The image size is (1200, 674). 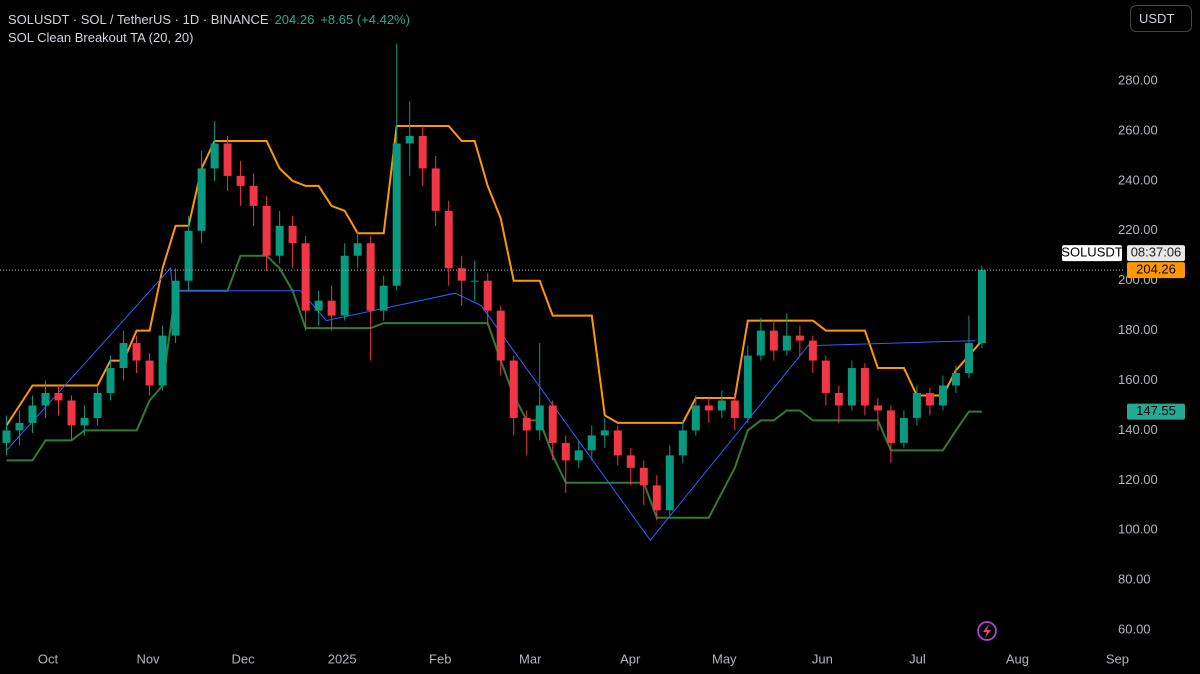 What do you see at coordinates (48, 658) in the screenshot?
I see `x-tick-label: Oct` at bounding box center [48, 658].